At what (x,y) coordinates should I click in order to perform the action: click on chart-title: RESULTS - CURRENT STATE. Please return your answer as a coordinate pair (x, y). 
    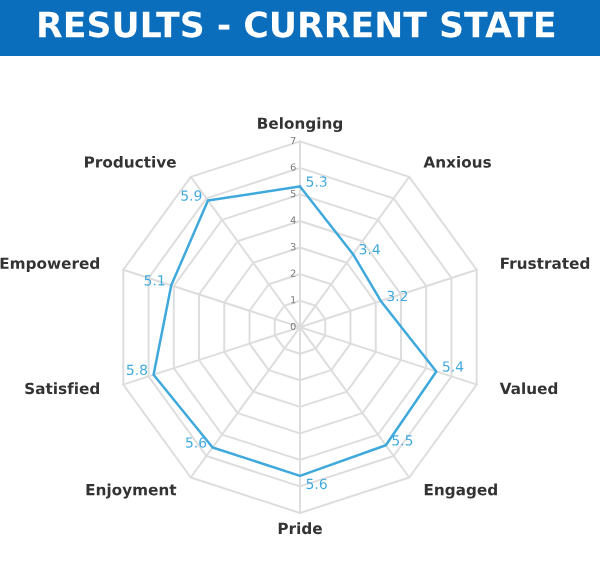
    Looking at the image, I should click on (297, 24).